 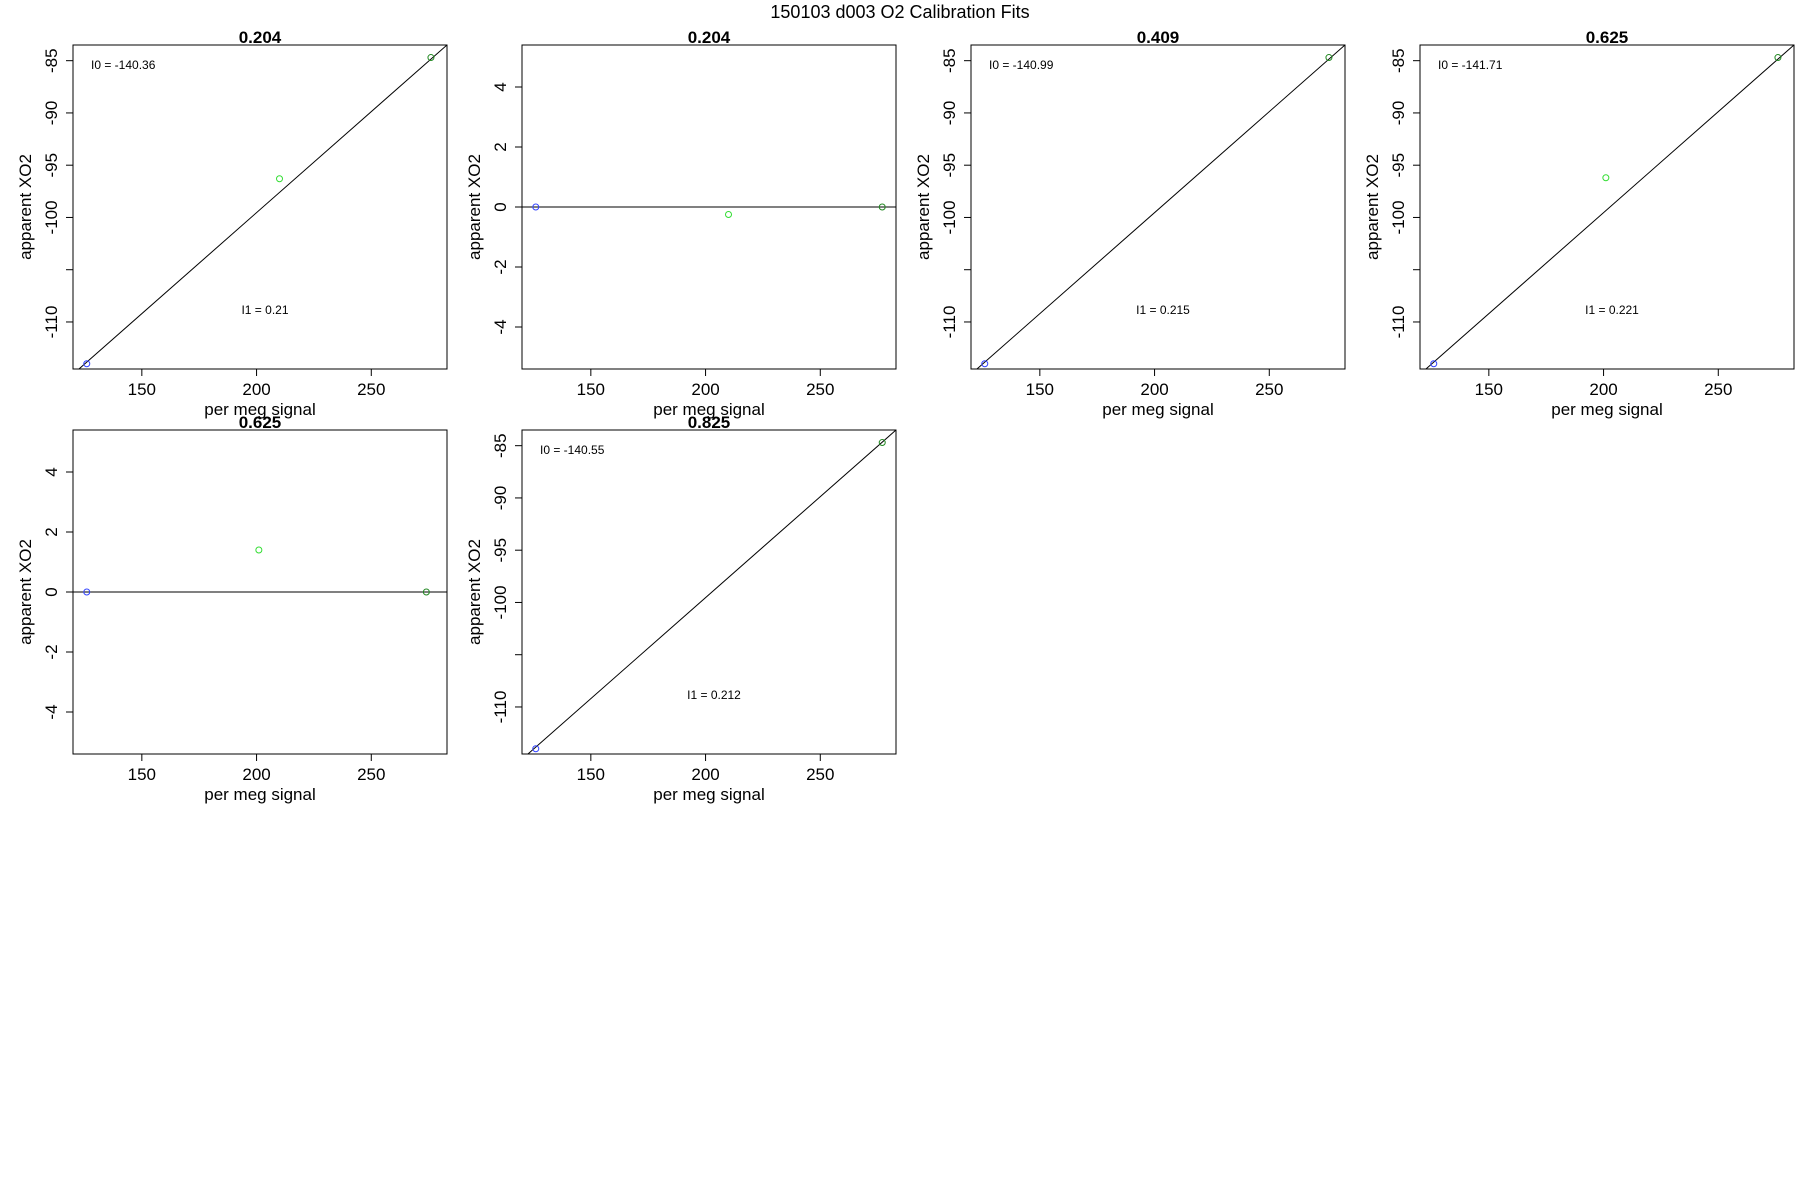 What do you see at coordinates (123, 65) in the screenshot?
I see `intercept-annotation: I0 = -140.36` at bounding box center [123, 65].